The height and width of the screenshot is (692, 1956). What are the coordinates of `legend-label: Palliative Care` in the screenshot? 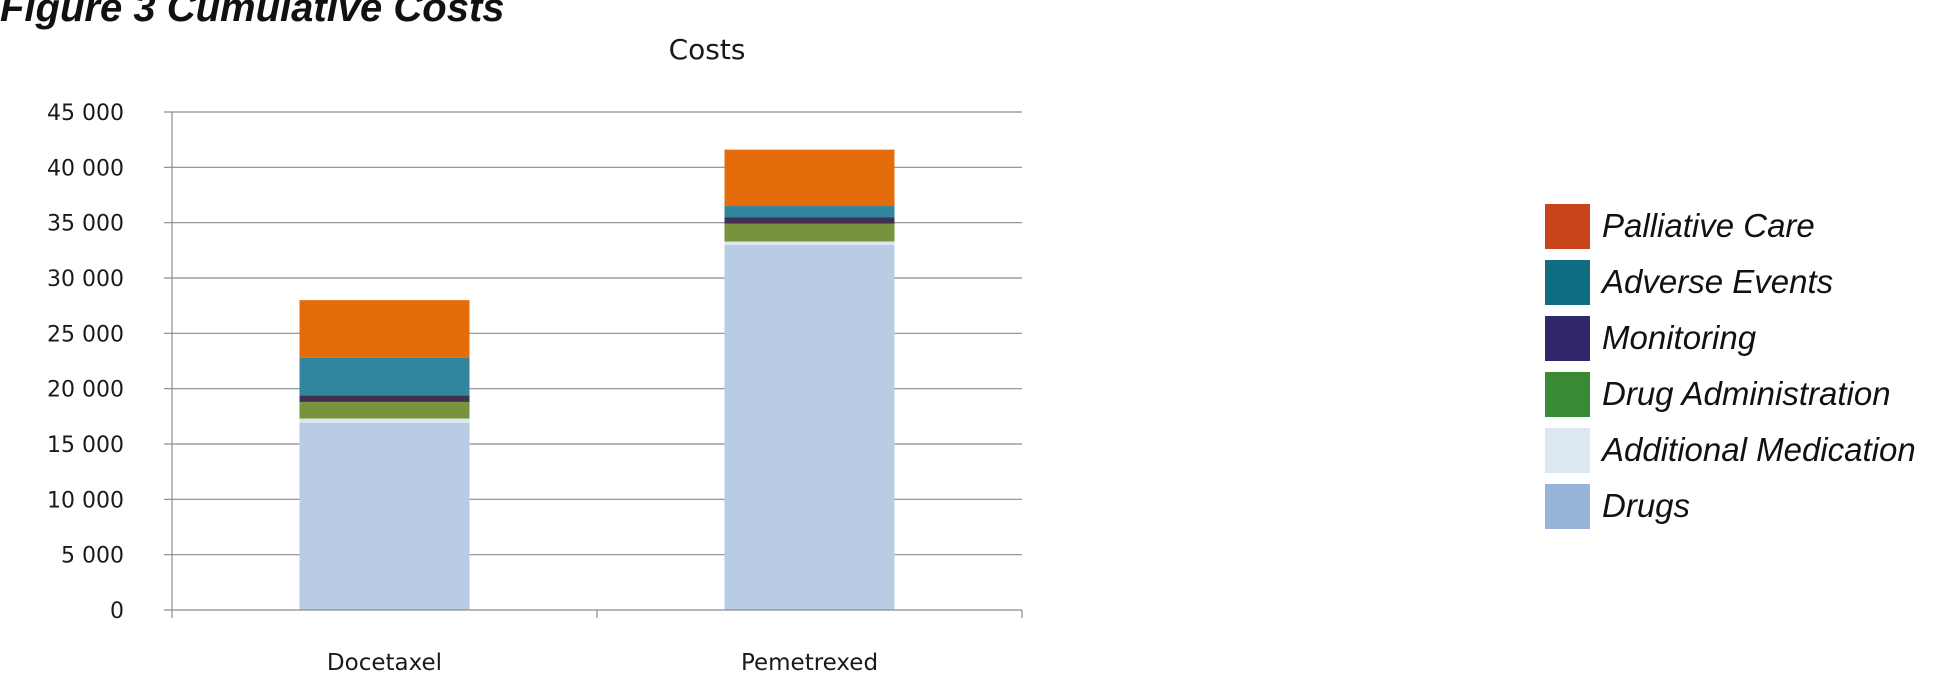 It's located at (1708, 225).